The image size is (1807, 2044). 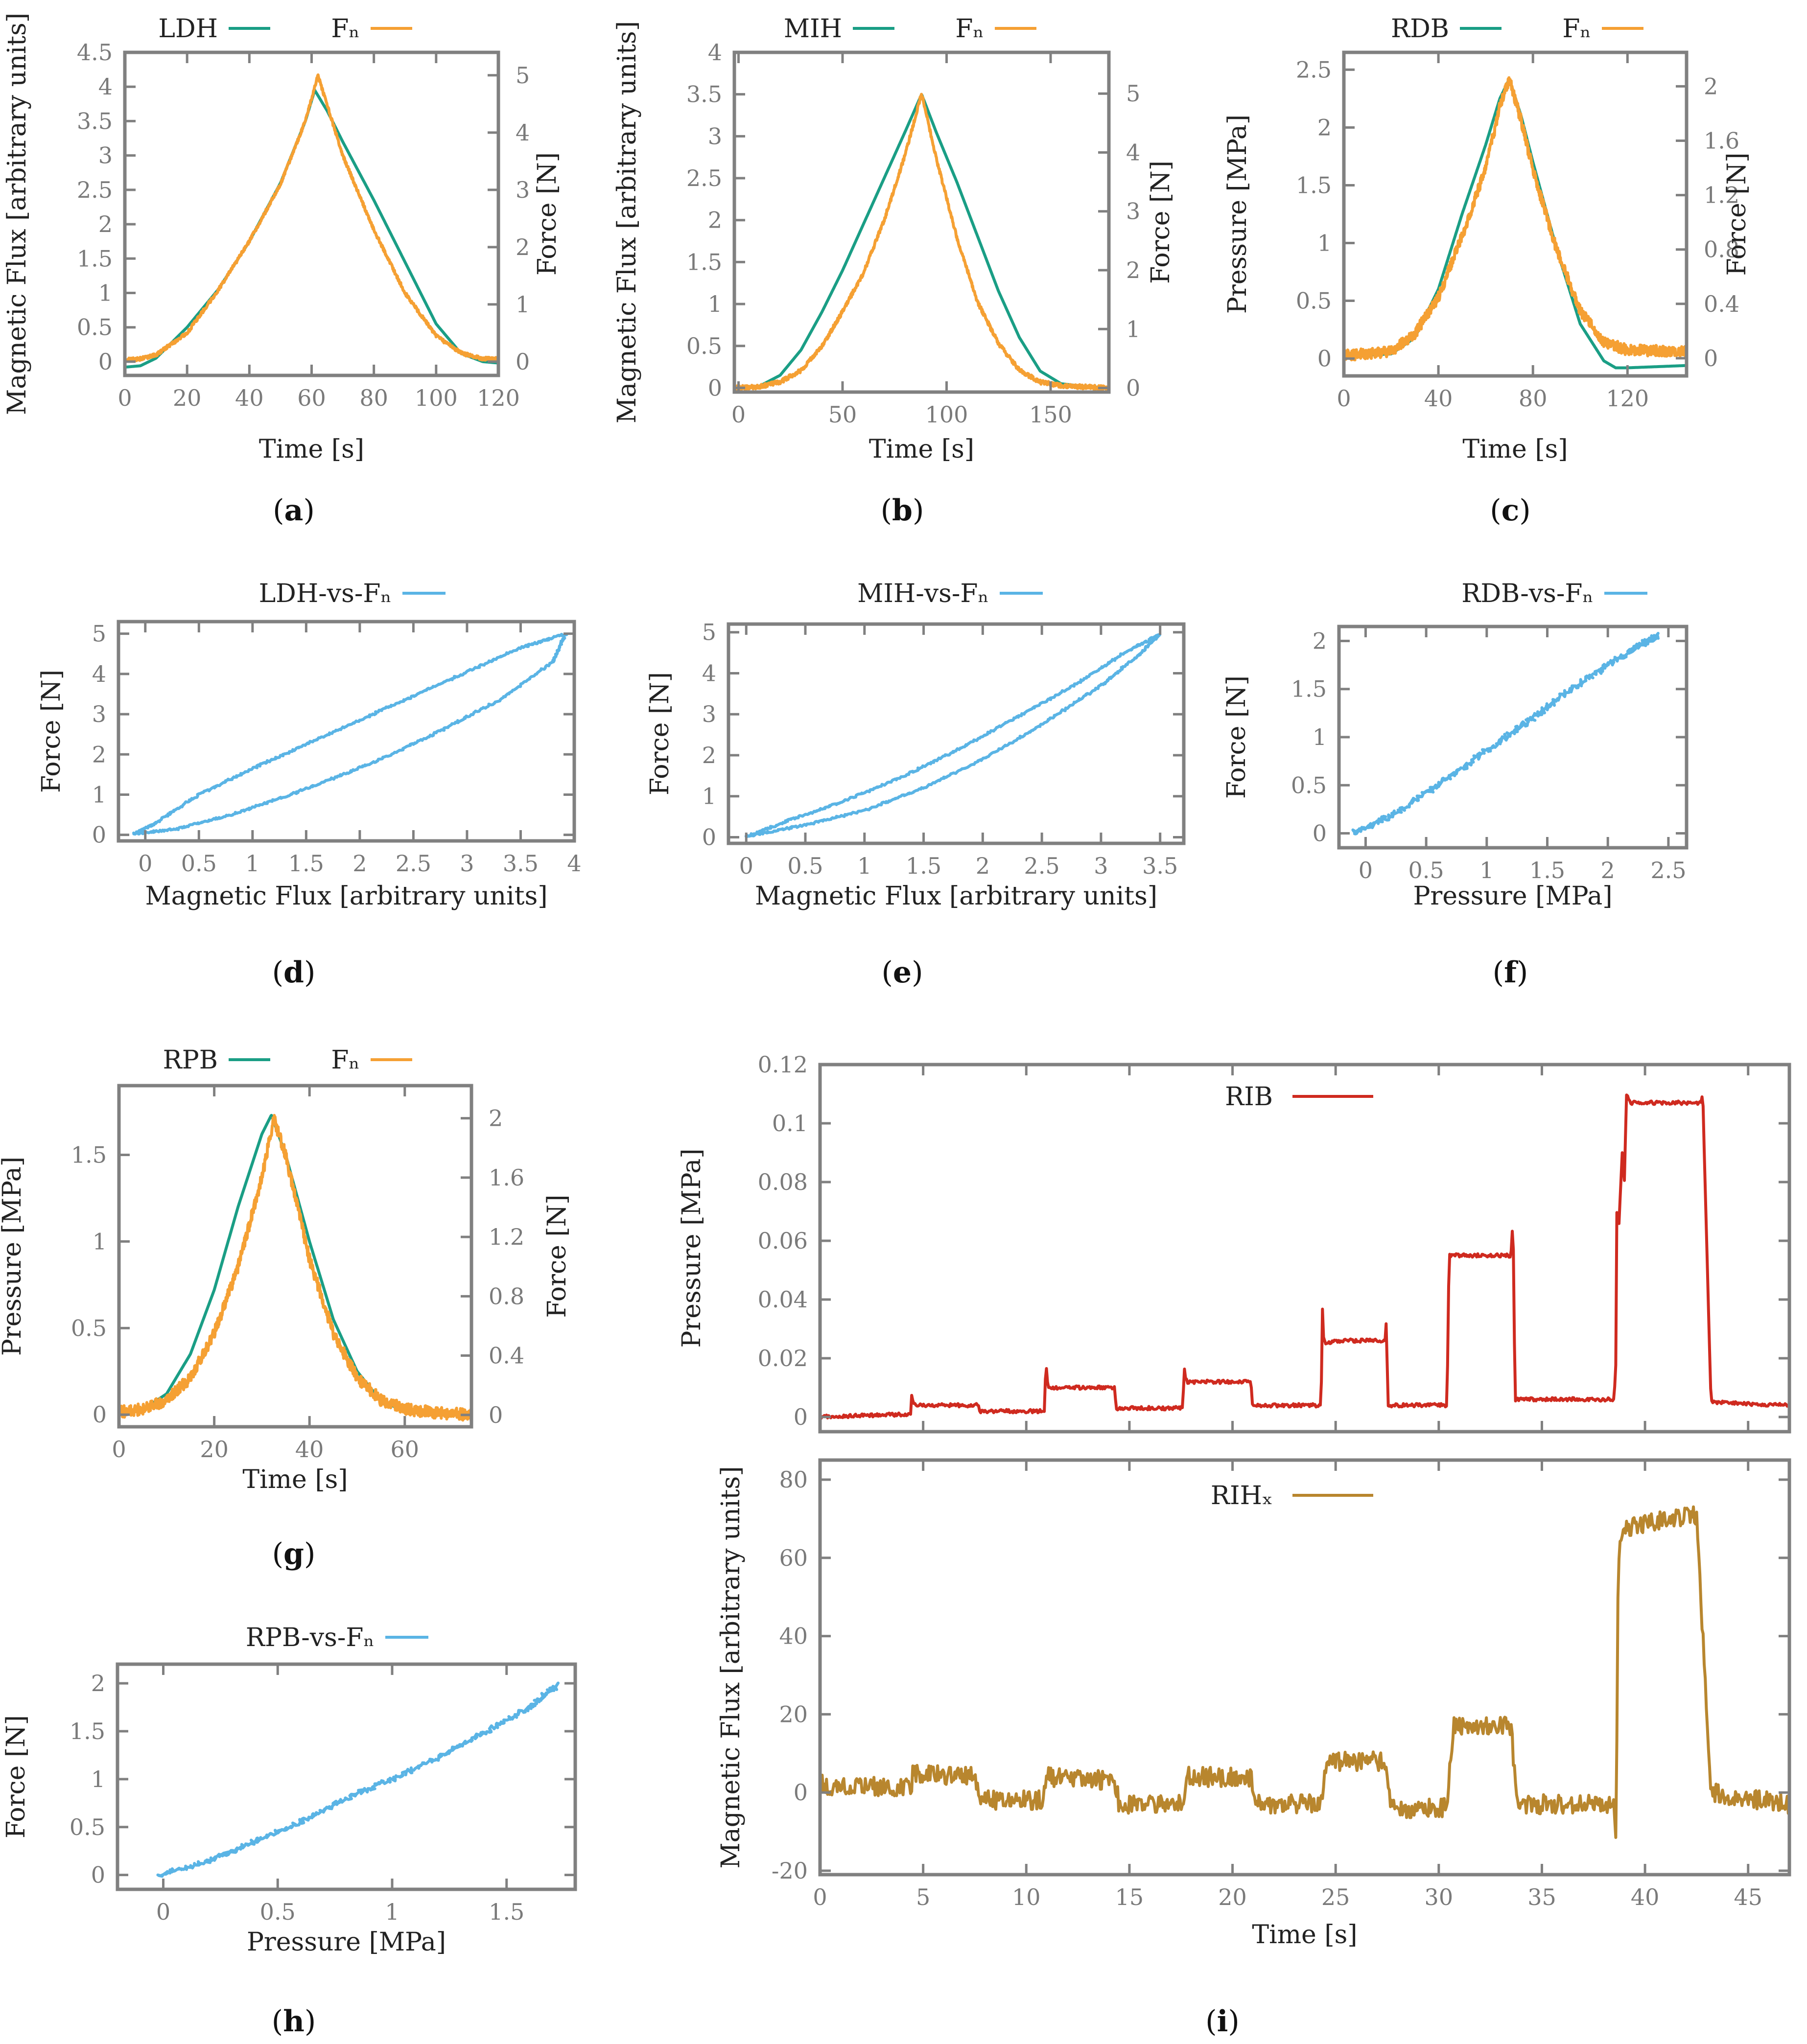 What do you see at coordinates (1627, 398) in the screenshot?
I see `x-tick-label: 120` at bounding box center [1627, 398].